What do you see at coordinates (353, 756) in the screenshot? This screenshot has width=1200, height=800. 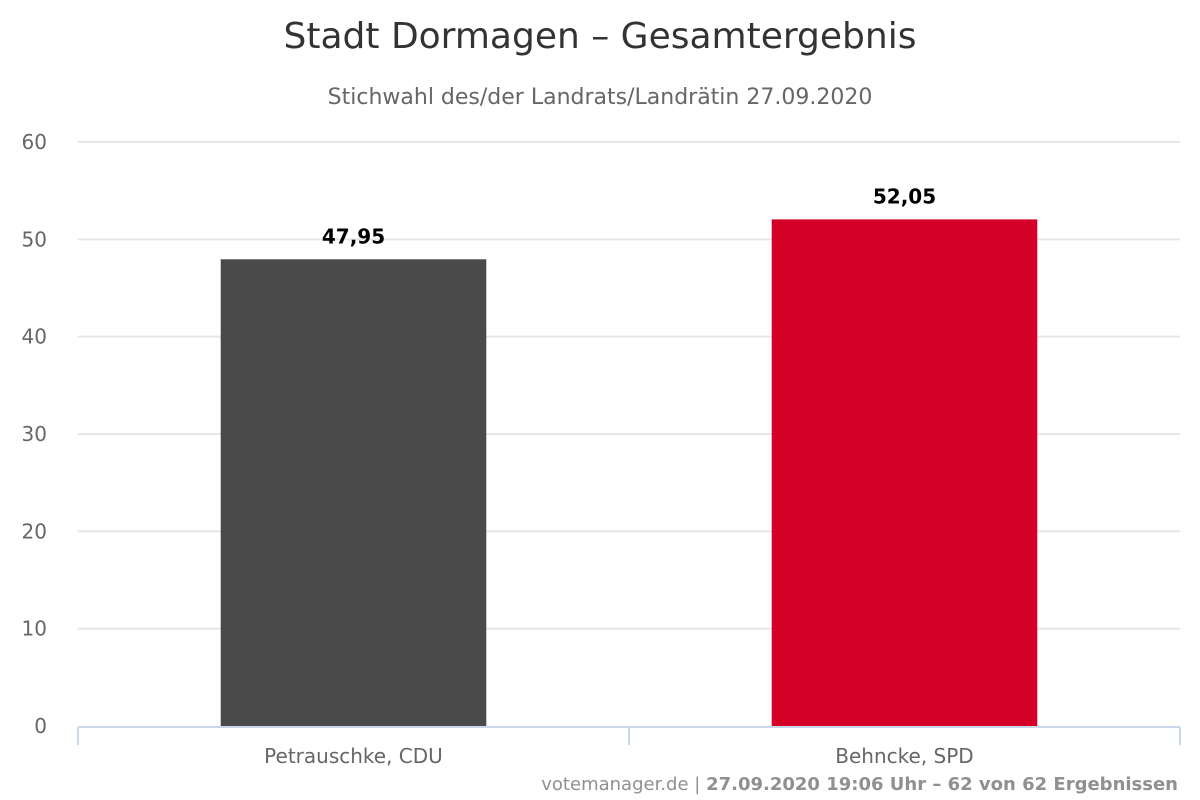 I see `x-tick-label-1: Petrauschke, CDU` at bounding box center [353, 756].